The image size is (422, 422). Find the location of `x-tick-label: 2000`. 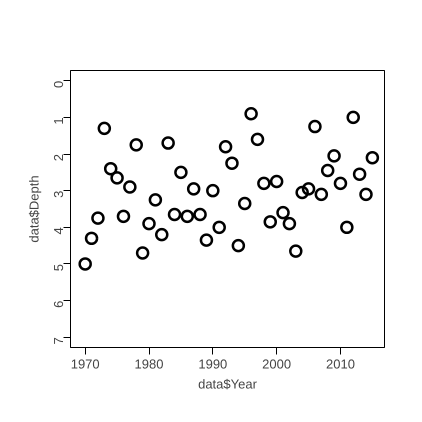

x-tick-label: 2000 is located at coordinates (277, 364).